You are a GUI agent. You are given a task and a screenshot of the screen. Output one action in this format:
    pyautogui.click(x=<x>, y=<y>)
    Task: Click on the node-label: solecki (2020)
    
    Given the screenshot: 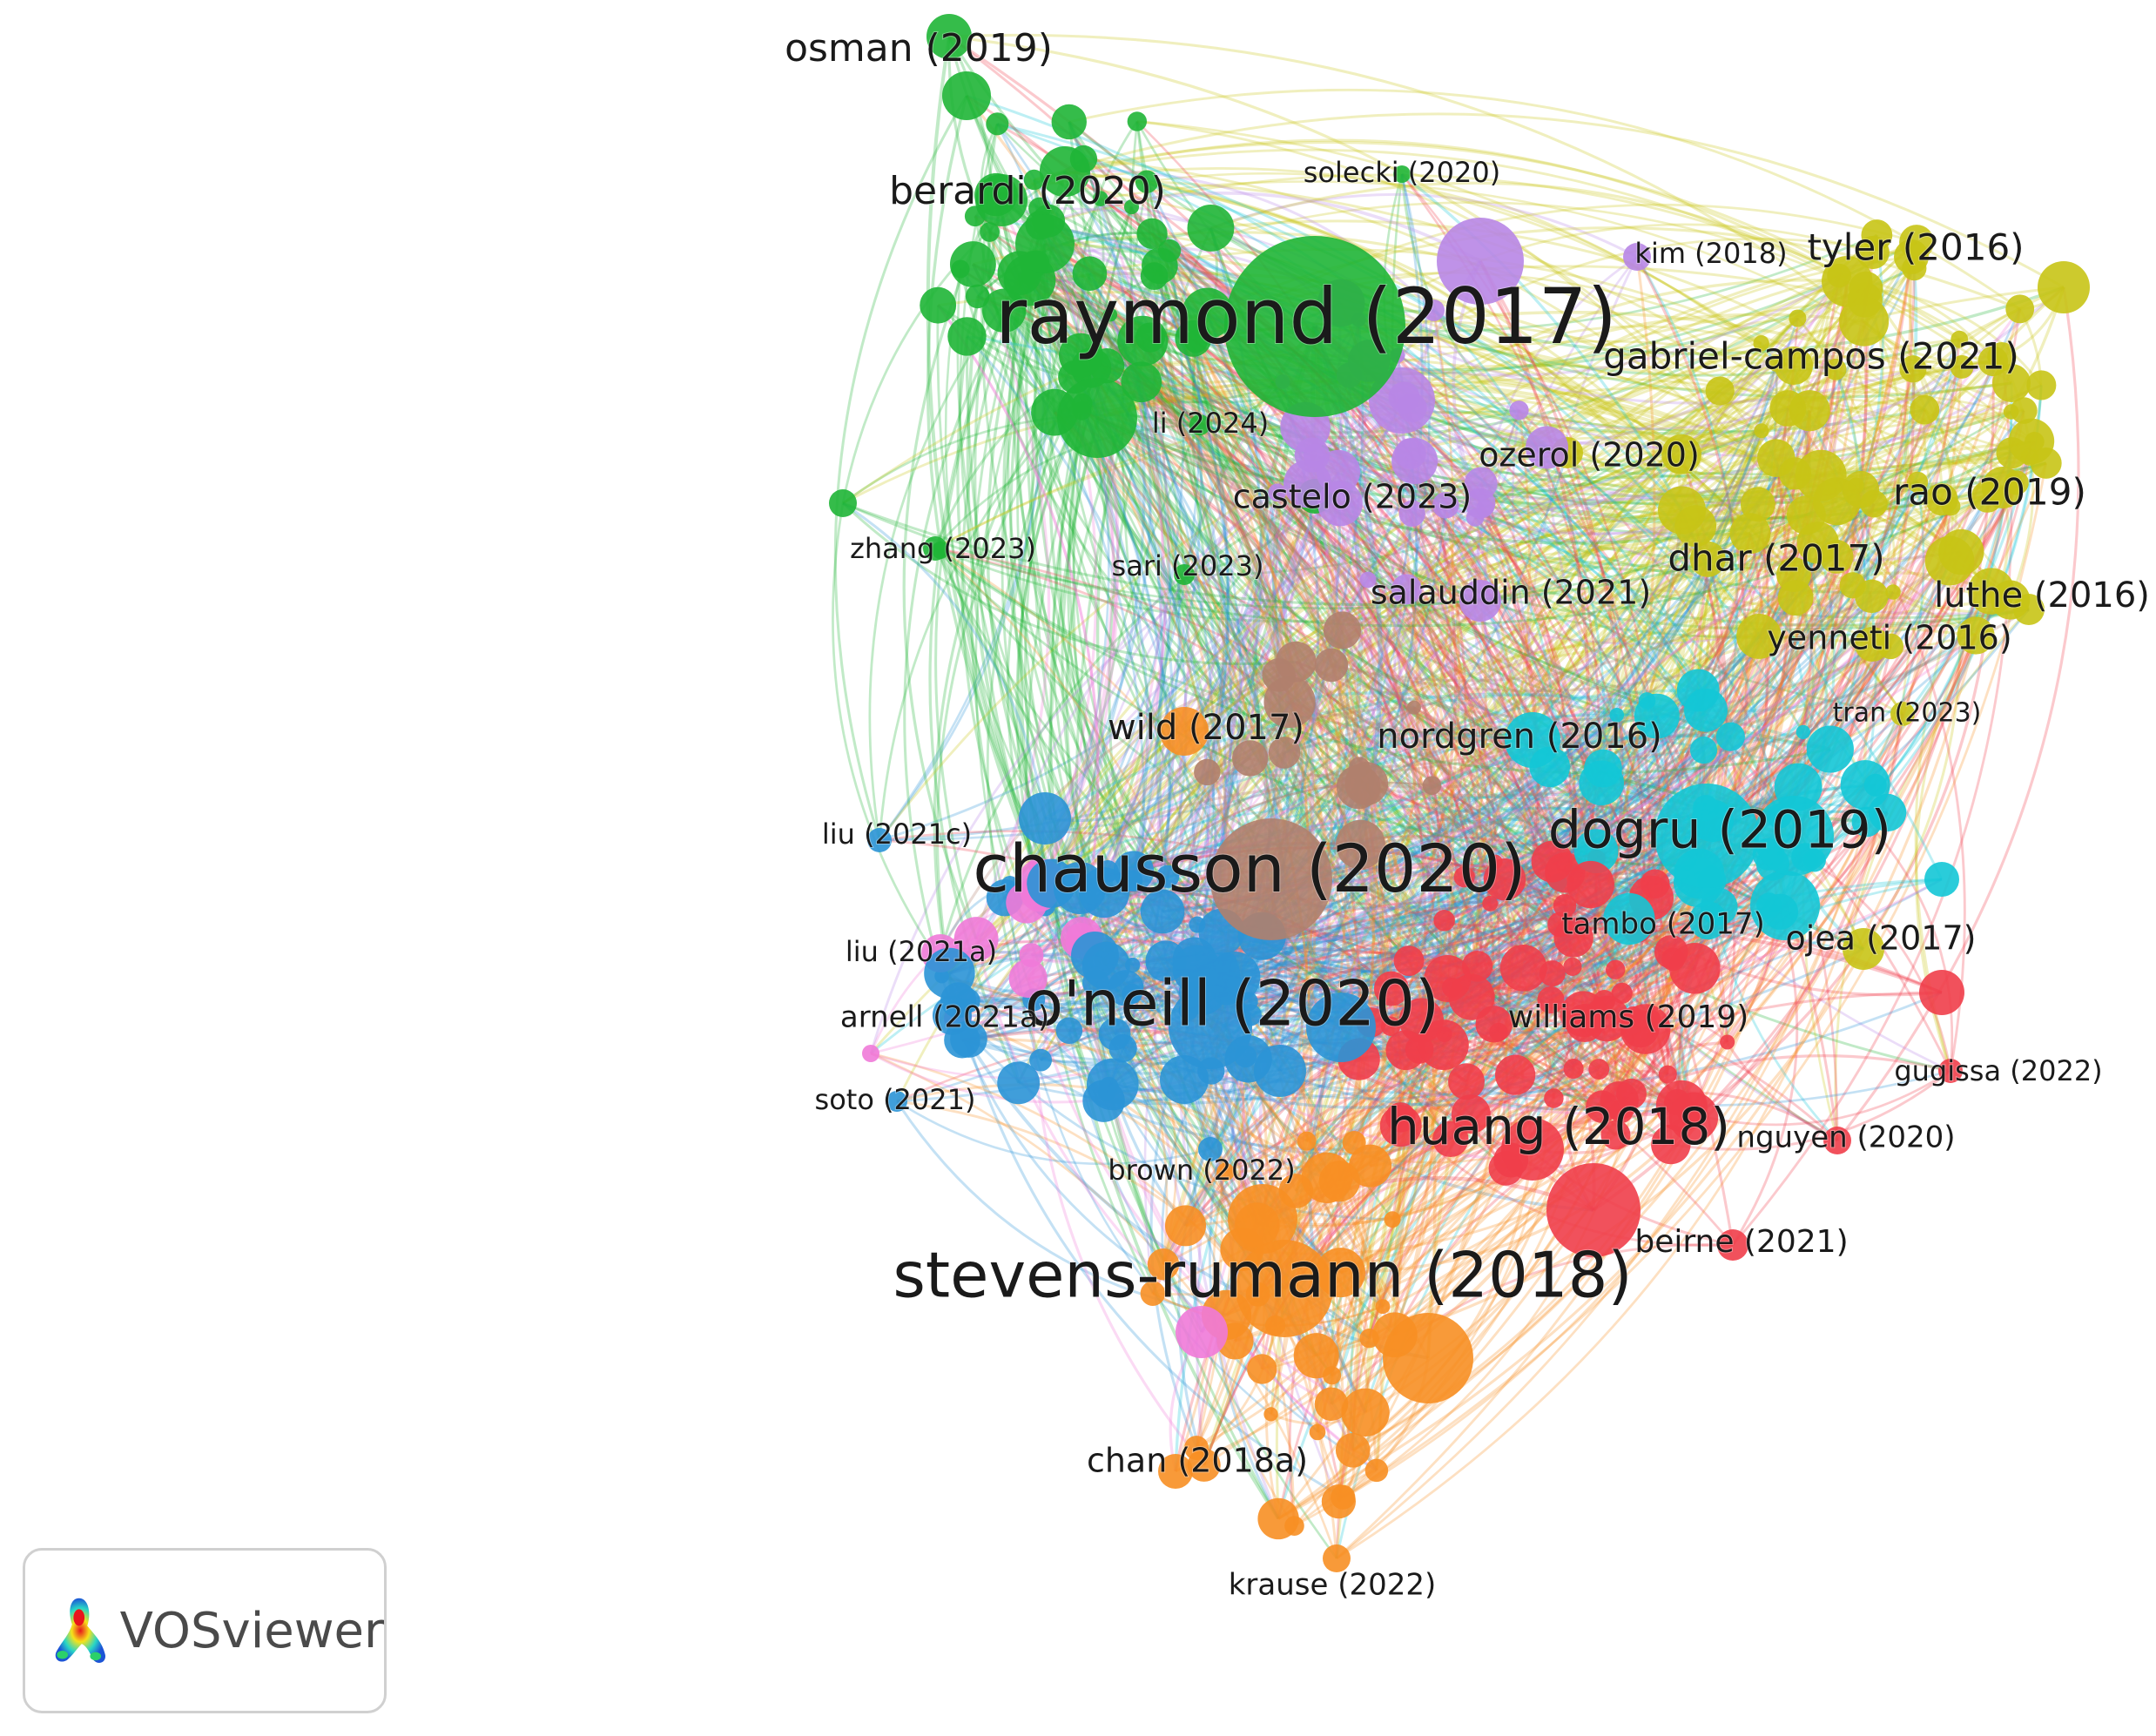 What is the action you would take?
    pyautogui.click(x=1402, y=172)
    